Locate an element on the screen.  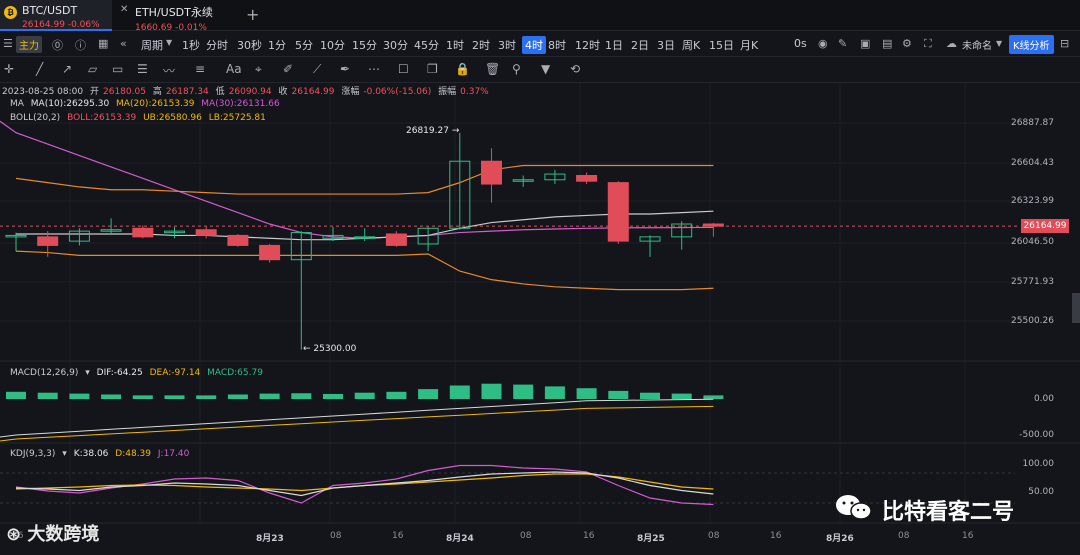
interval-12: 4时 is located at coordinates (534, 45).